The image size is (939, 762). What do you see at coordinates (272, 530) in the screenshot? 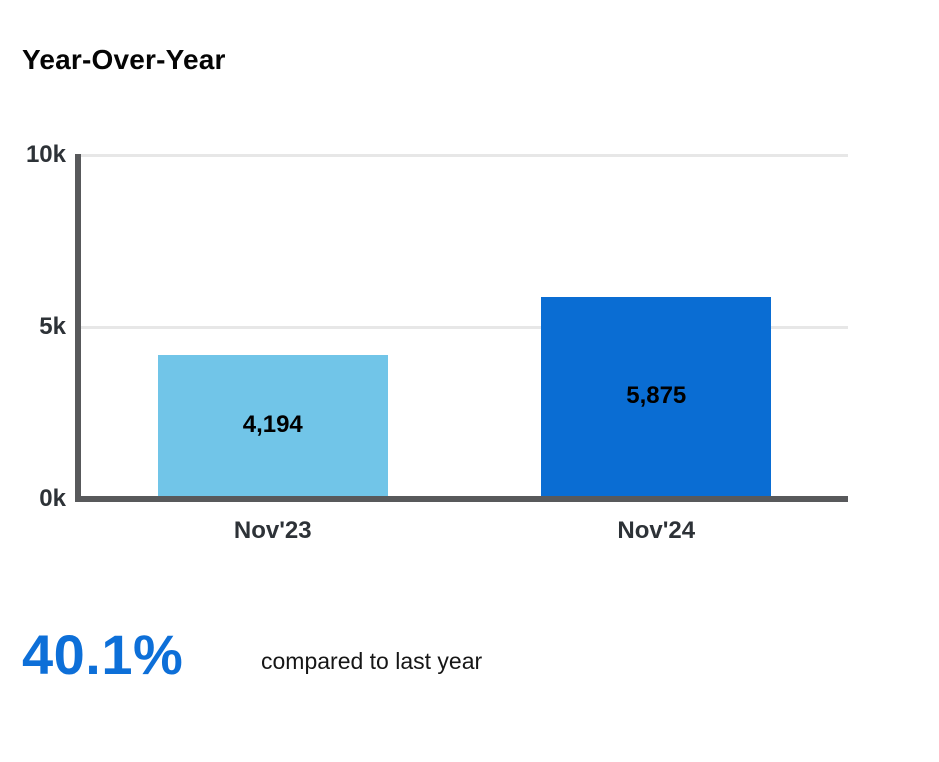
I see `x-tick-label-Nov'23: Nov'23` at bounding box center [272, 530].